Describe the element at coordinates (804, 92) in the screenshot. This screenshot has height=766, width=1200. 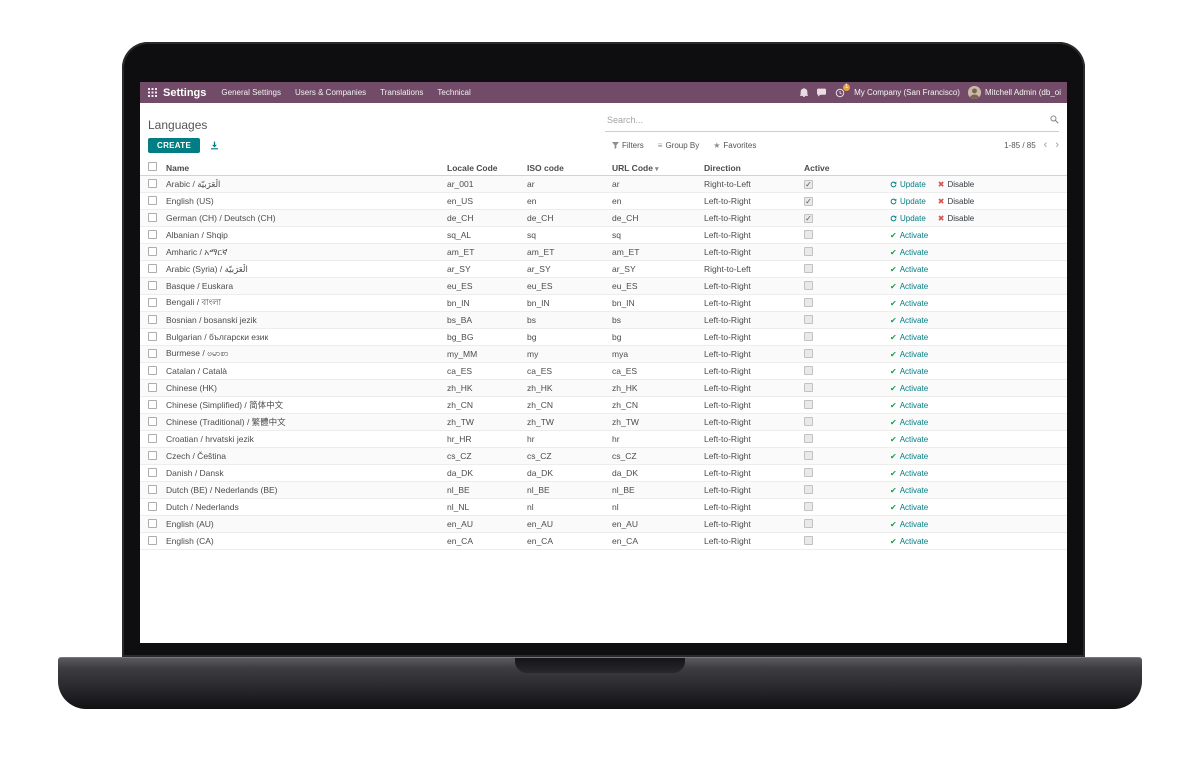
I see `bell-icon` at that location.